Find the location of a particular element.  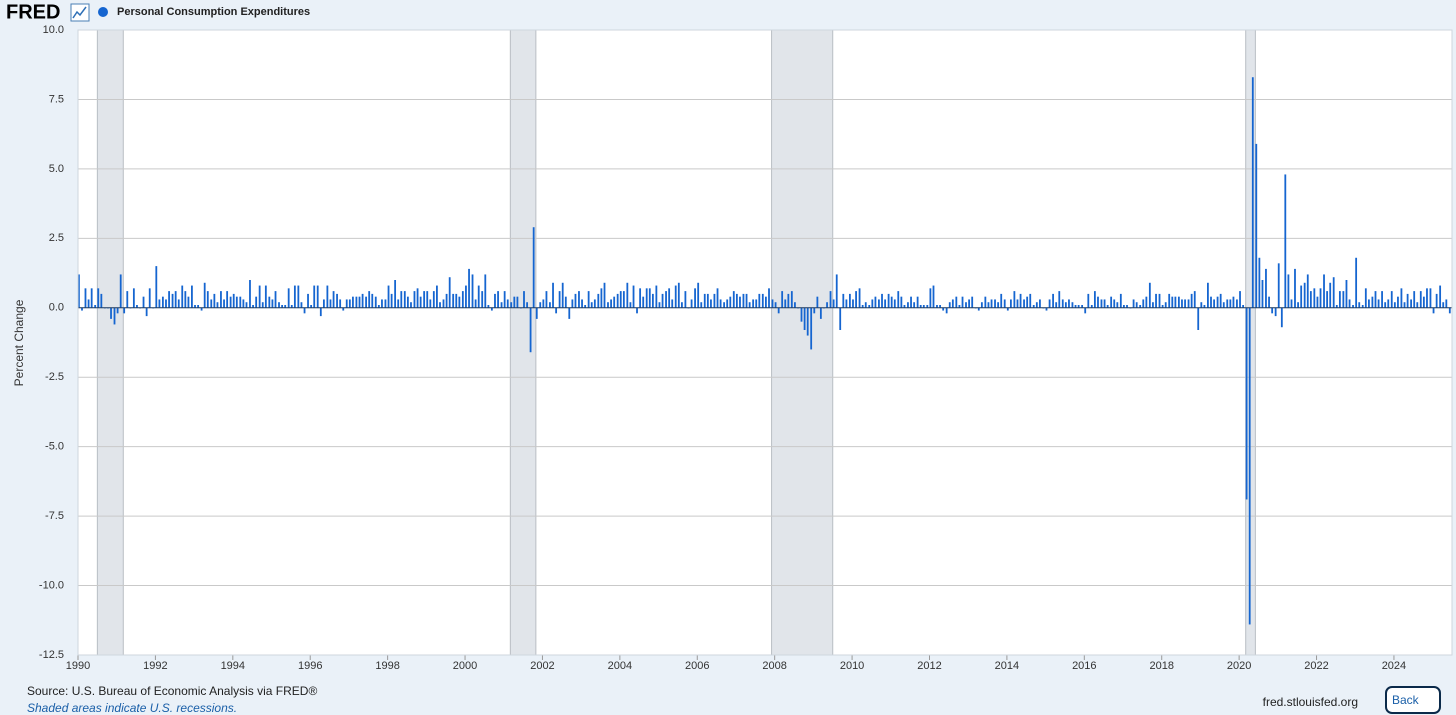

back-button-frame is located at coordinates (1413, 700).